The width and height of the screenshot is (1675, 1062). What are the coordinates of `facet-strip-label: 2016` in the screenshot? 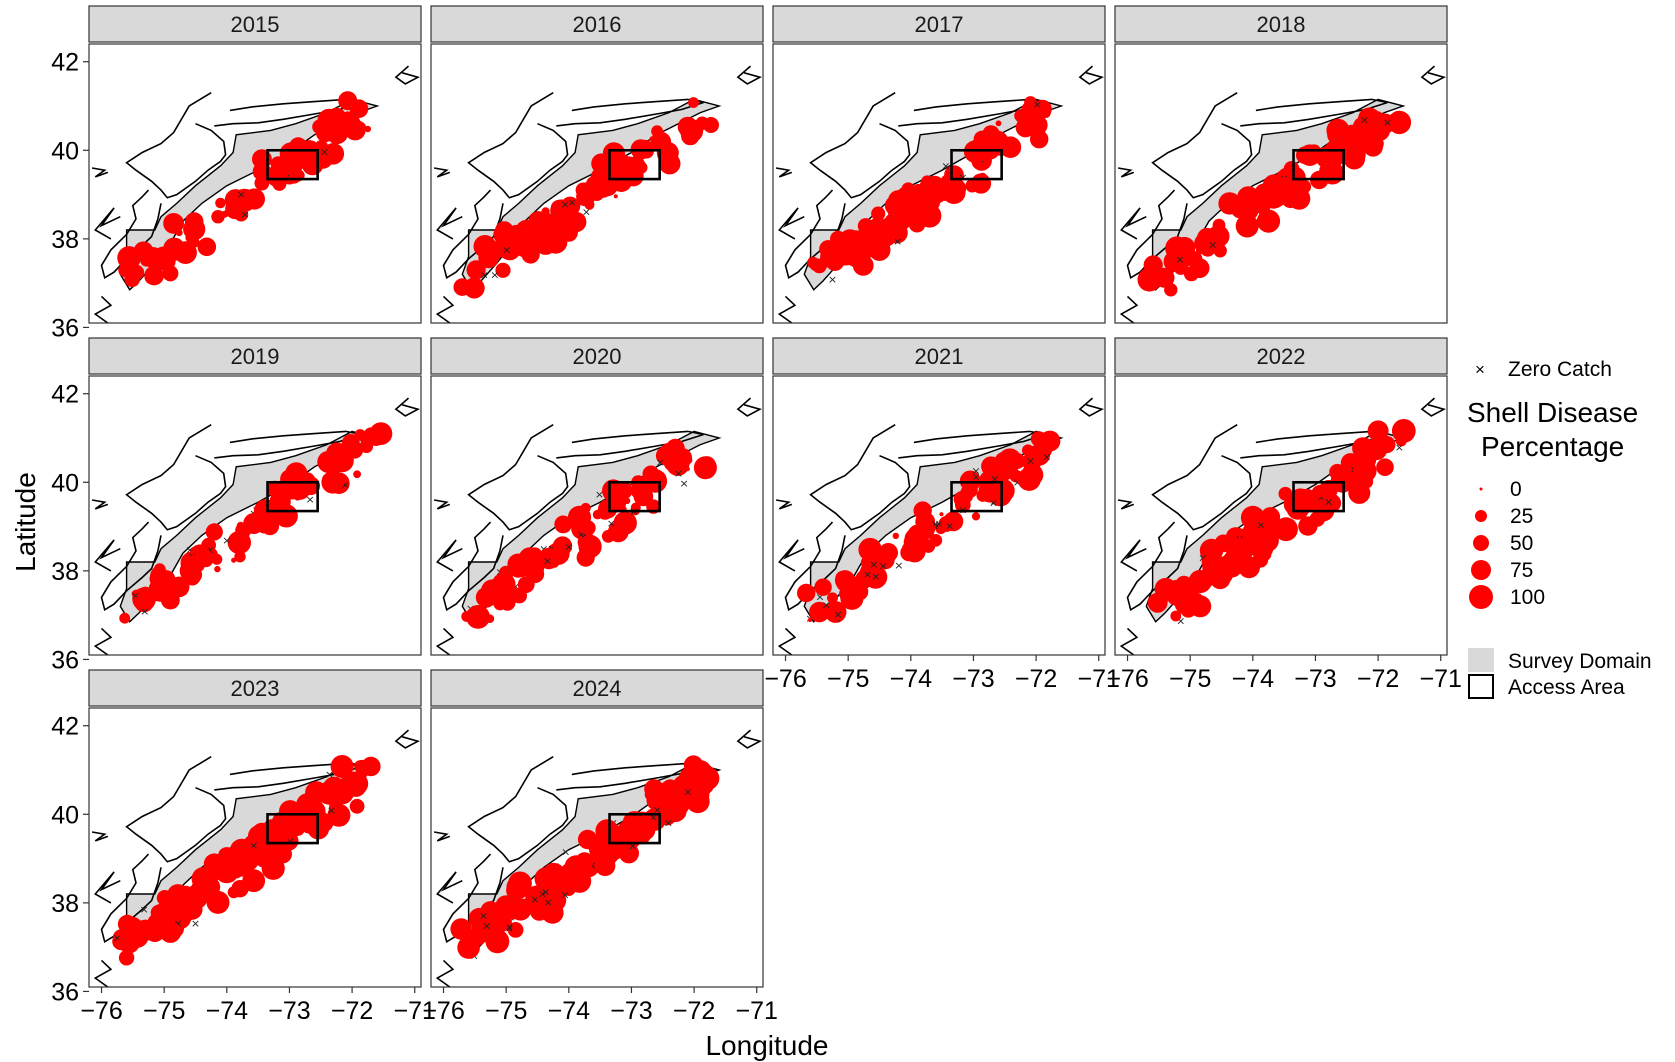 It's located at (597, 24).